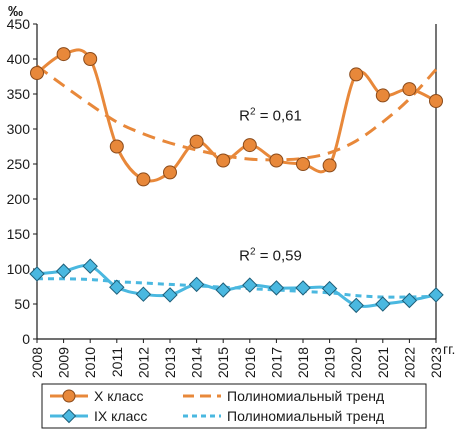  I want to click on x-tick-label: 2018, so click(303, 362).